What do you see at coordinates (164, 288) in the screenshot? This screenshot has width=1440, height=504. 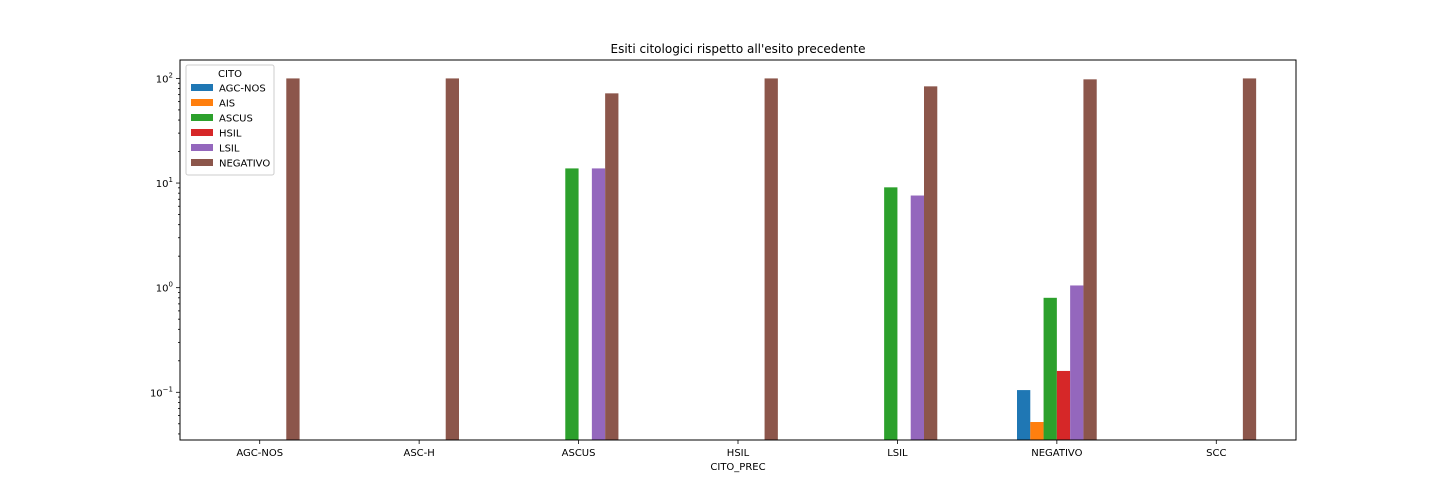 I see `y-tick-label: 10⁰` at bounding box center [164, 288].